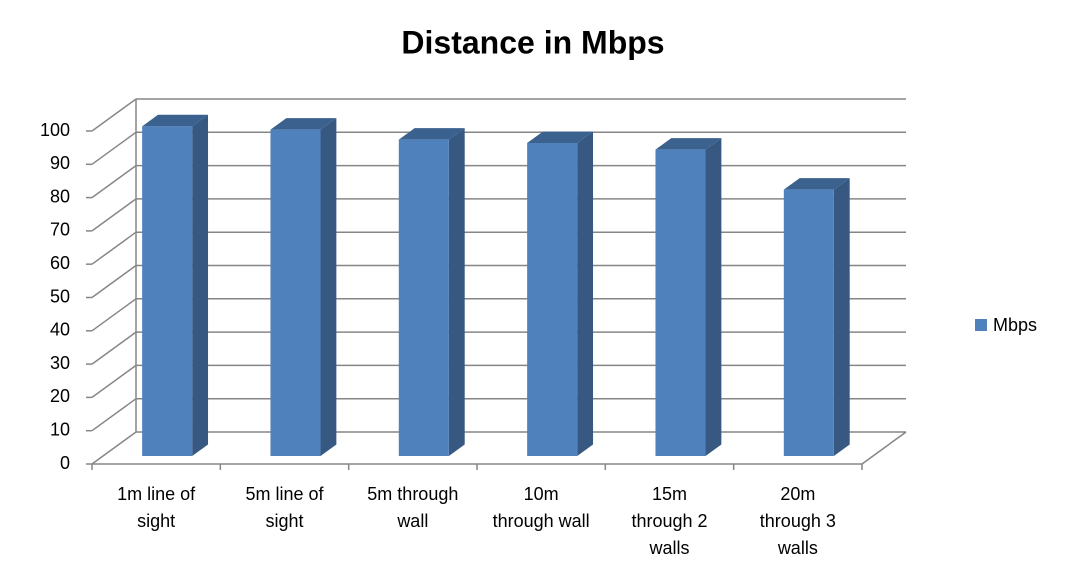 The image size is (1067, 575). Describe the element at coordinates (798, 521) in the screenshot. I see `x-tick-label: through 3` at that location.